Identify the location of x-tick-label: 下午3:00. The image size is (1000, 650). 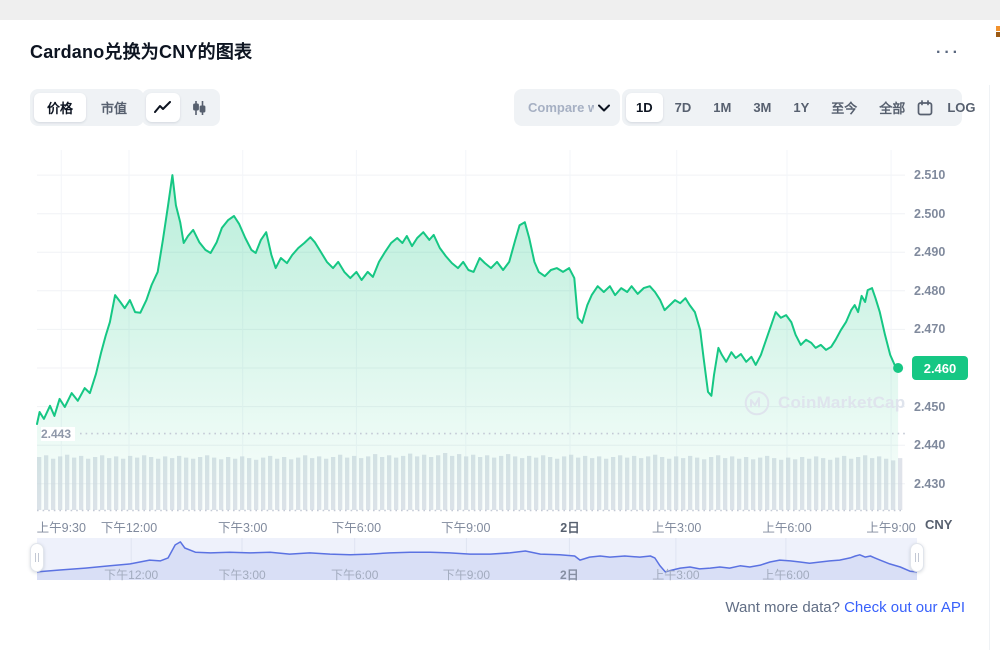
(243, 528).